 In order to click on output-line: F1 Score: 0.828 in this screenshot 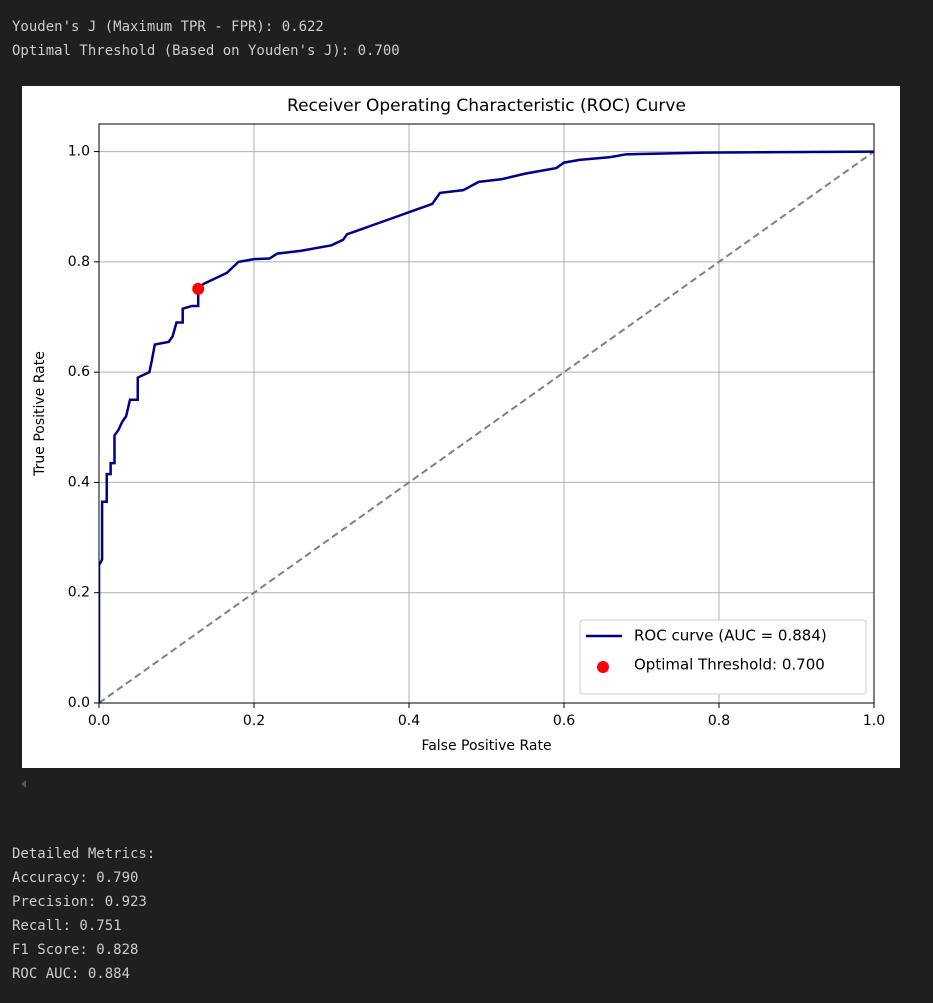, I will do `click(75, 950)`.